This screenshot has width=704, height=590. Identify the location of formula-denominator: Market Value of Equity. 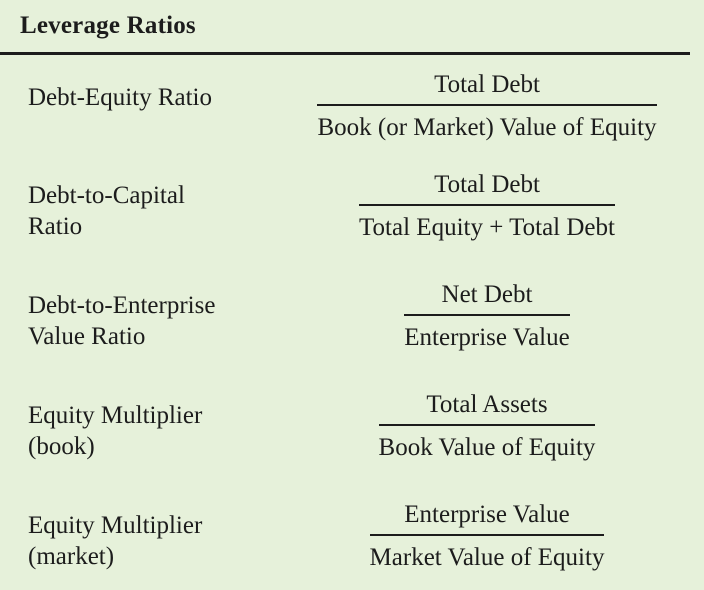
(487, 557).